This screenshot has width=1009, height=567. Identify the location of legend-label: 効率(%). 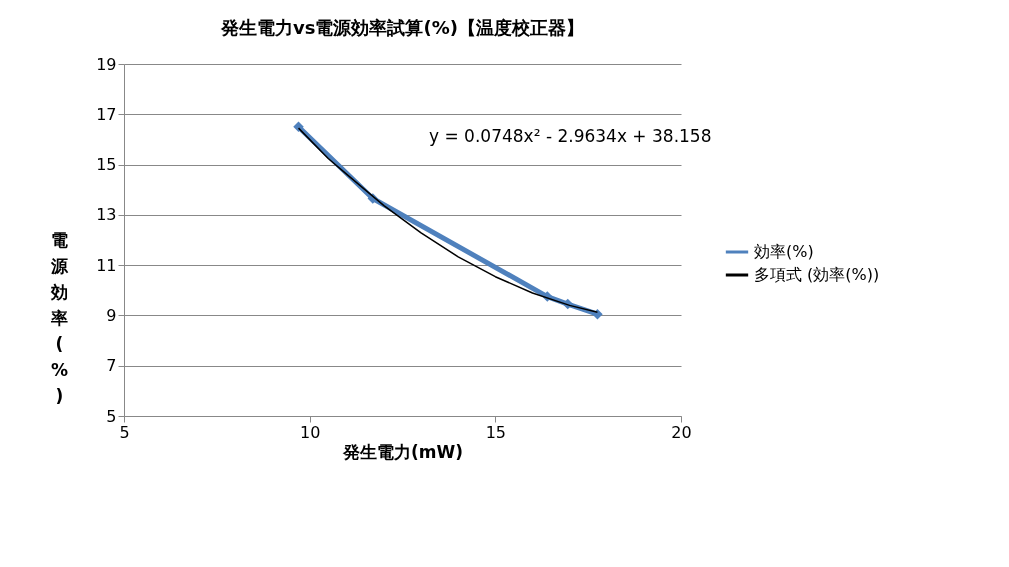
(784, 251).